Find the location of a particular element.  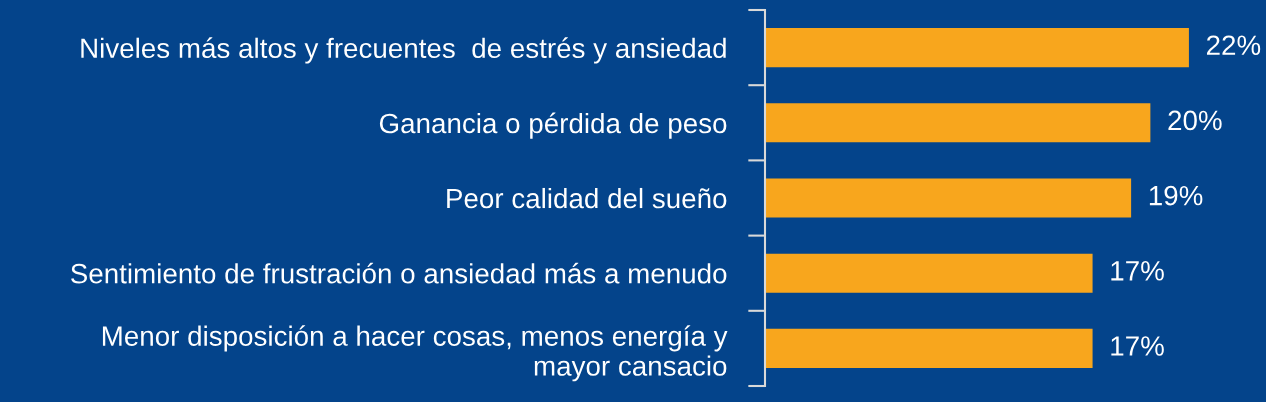

y-tick-label: Ganancia o pérdida de peso is located at coordinates (553, 125).